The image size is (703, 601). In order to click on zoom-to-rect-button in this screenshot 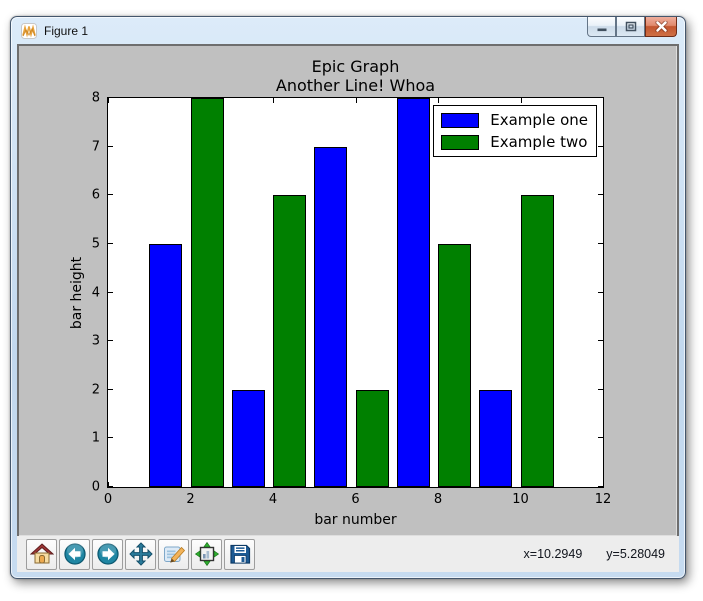, I will do `click(173, 554)`.